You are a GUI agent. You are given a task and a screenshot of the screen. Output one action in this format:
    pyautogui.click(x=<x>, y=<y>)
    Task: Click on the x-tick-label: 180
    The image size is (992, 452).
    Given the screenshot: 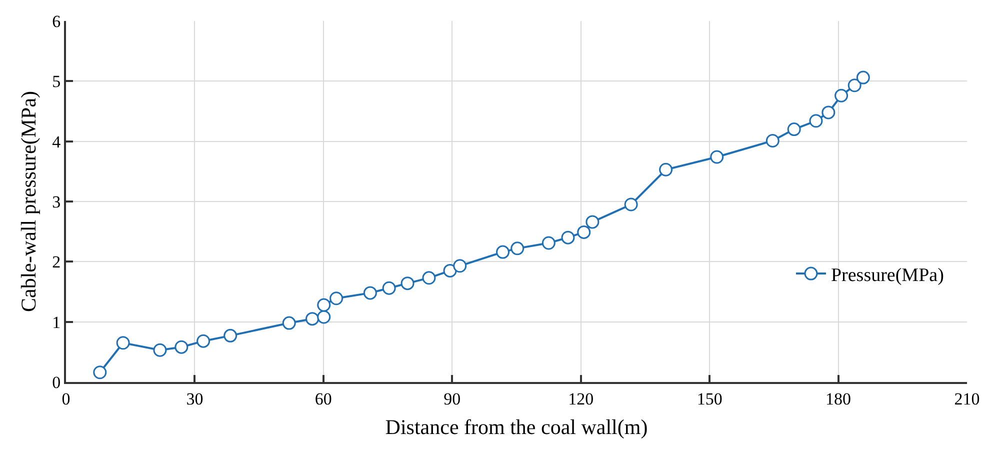 What is the action you would take?
    pyautogui.click(x=839, y=398)
    